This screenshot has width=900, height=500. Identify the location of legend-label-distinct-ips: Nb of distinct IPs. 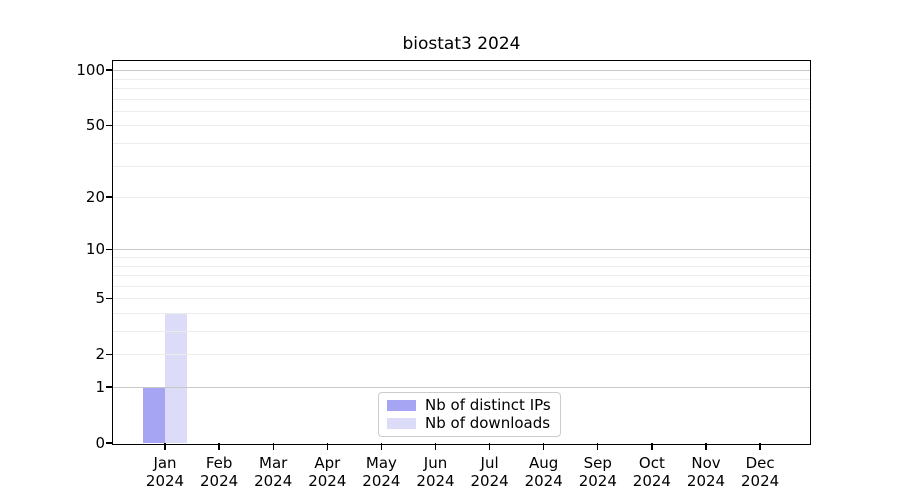
(488, 405).